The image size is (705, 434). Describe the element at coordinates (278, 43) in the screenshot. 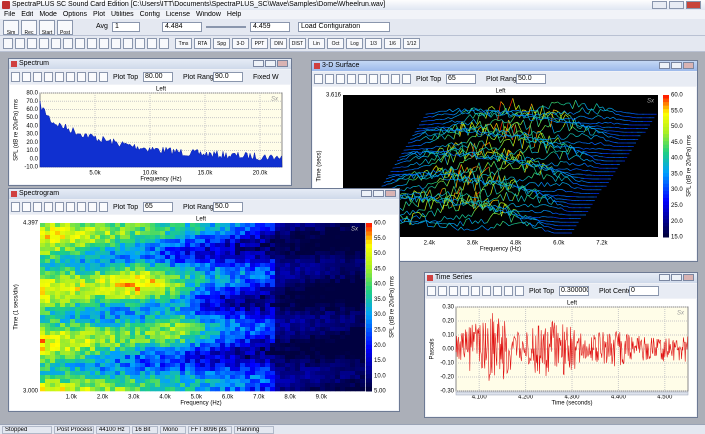

I see `tool-button: DIN` at that location.